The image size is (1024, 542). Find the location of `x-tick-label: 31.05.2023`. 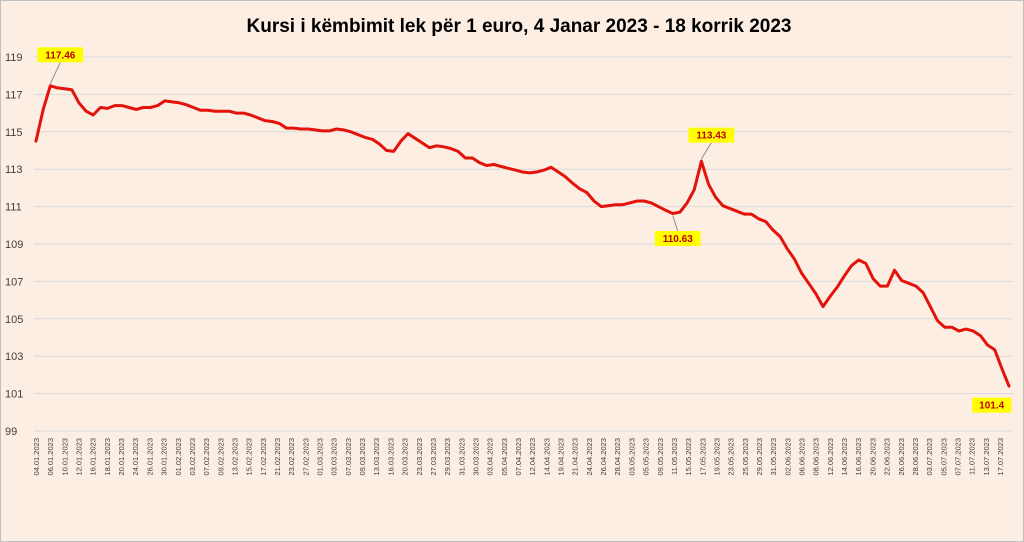

x-tick-label: 31.05.2023 is located at coordinates (773, 457).